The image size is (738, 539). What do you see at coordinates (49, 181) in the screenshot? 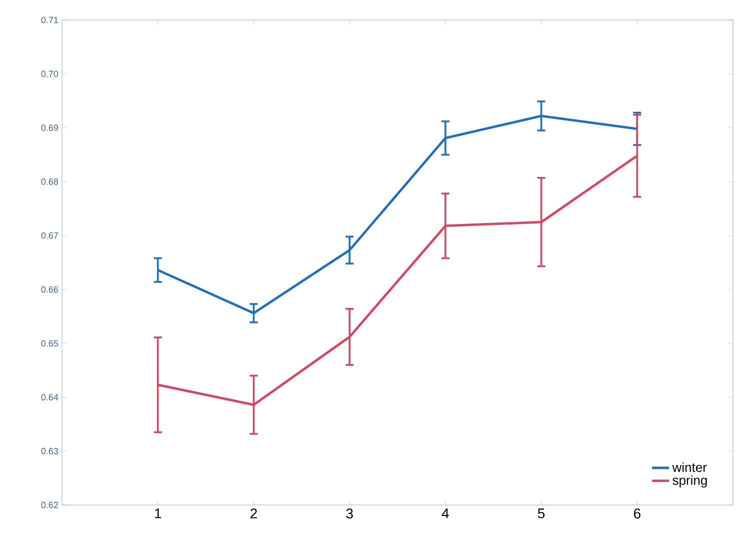
I see `y-tick-label: 0.68` at bounding box center [49, 181].